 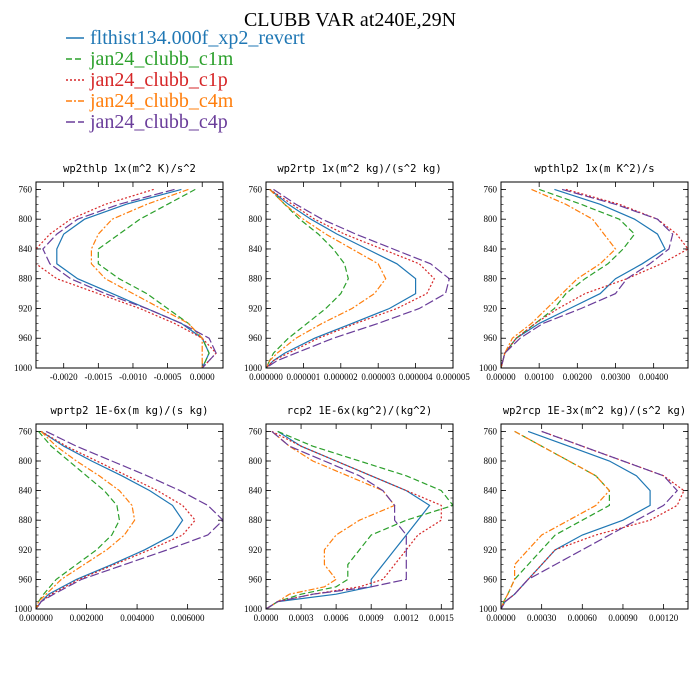 What do you see at coordinates (158, 80) in the screenshot?
I see `legend-label: jan24_clubb_c1p` at bounding box center [158, 80].